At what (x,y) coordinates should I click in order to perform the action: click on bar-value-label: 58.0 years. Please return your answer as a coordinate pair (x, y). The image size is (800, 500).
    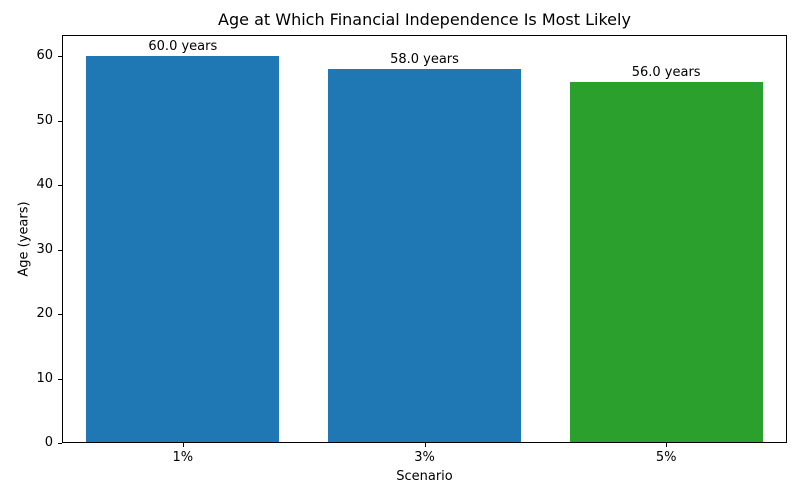
    Looking at the image, I should click on (424, 60).